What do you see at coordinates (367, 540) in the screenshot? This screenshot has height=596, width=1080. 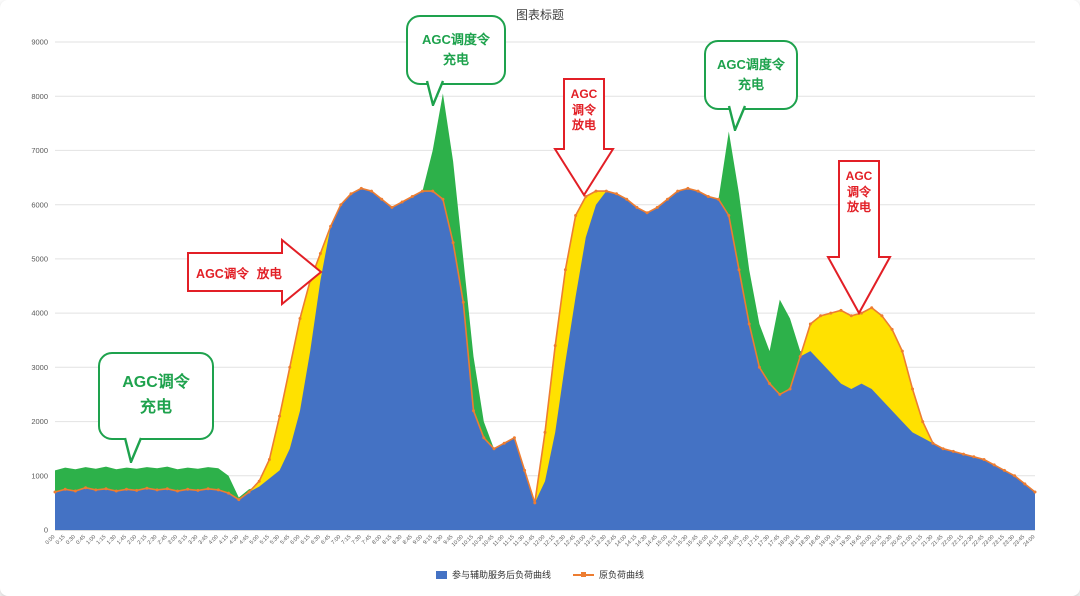 I see `svg-text: 7:45` at bounding box center [367, 540].